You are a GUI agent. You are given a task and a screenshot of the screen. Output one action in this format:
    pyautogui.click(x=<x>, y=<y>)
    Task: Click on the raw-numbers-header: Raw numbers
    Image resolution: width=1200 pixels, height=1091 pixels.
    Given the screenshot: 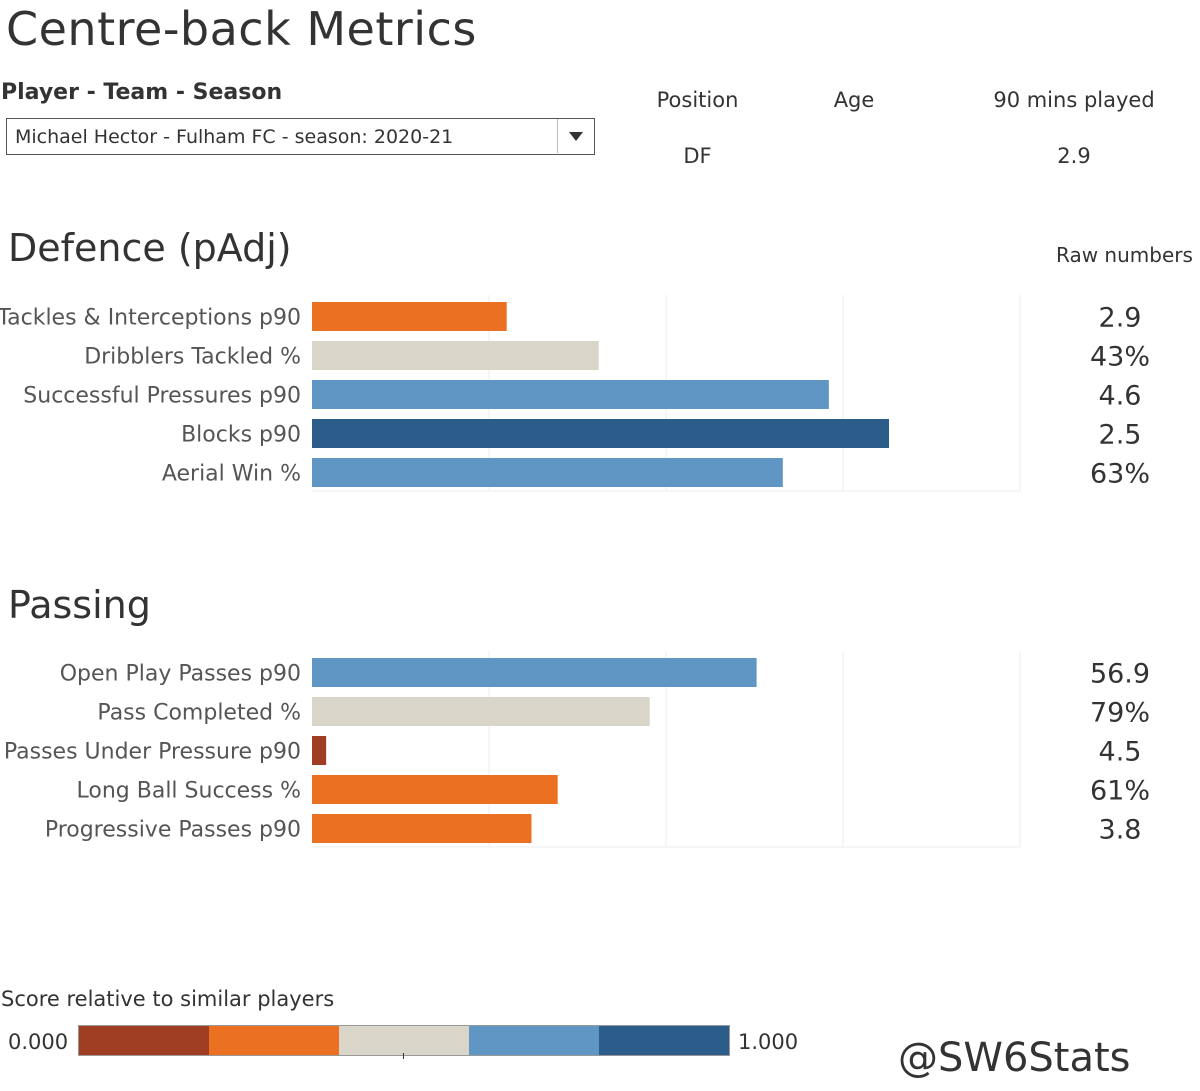 What is the action you would take?
    pyautogui.click(x=1124, y=255)
    